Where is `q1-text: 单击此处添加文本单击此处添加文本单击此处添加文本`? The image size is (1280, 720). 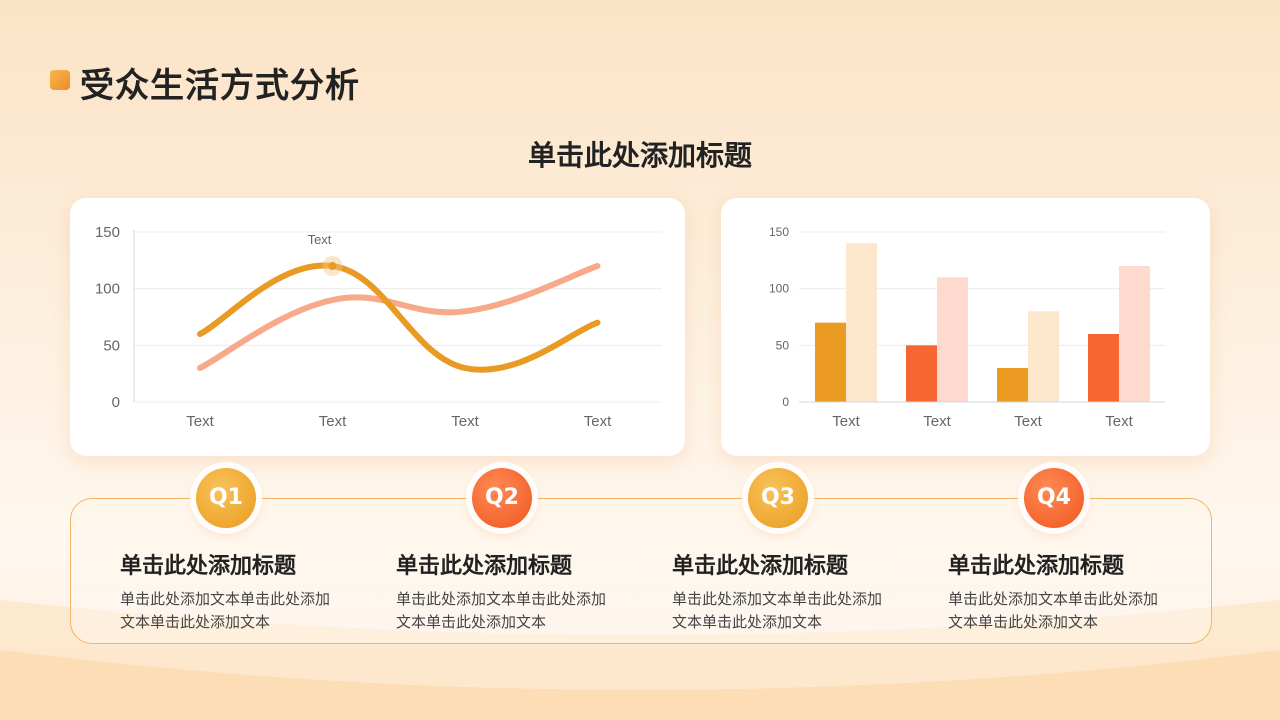 q1-text: 单击此处添加文本单击此处添加文本单击此处添加文本 is located at coordinates (225, 610).